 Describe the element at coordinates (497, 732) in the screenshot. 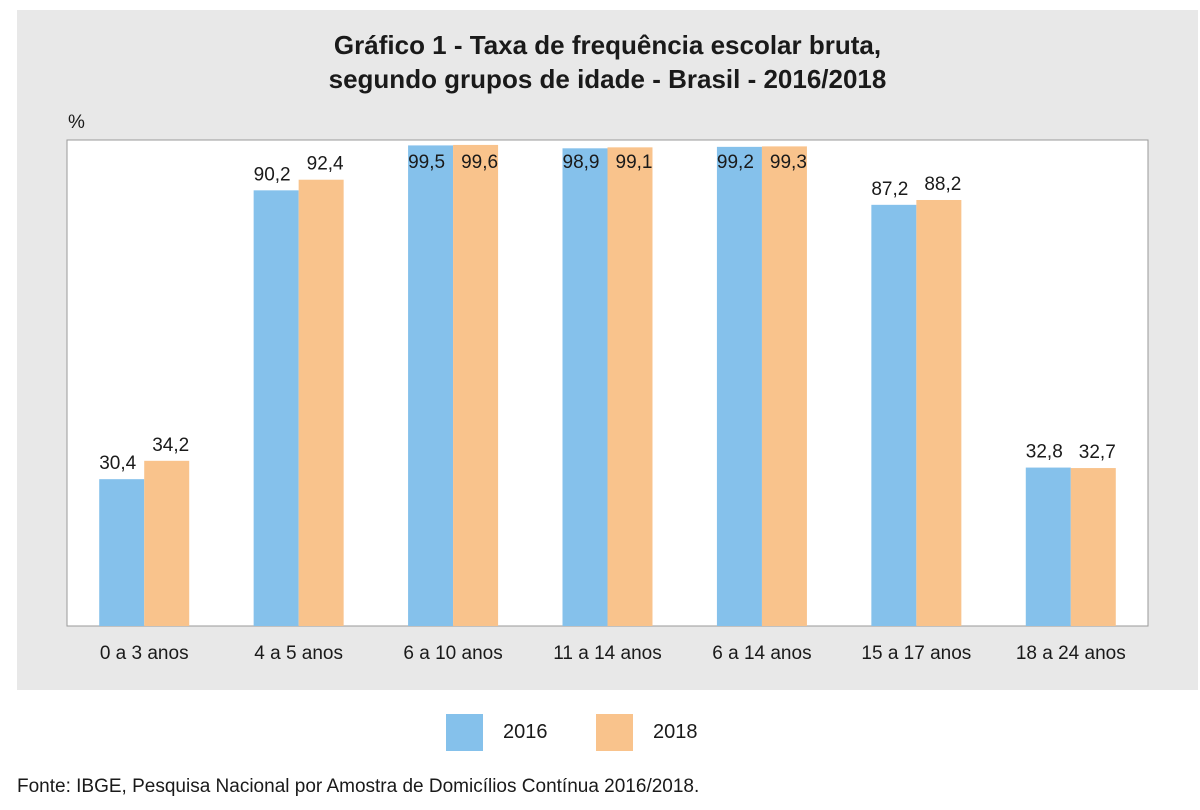

I see `legend-item-2016: 2016` at that location.